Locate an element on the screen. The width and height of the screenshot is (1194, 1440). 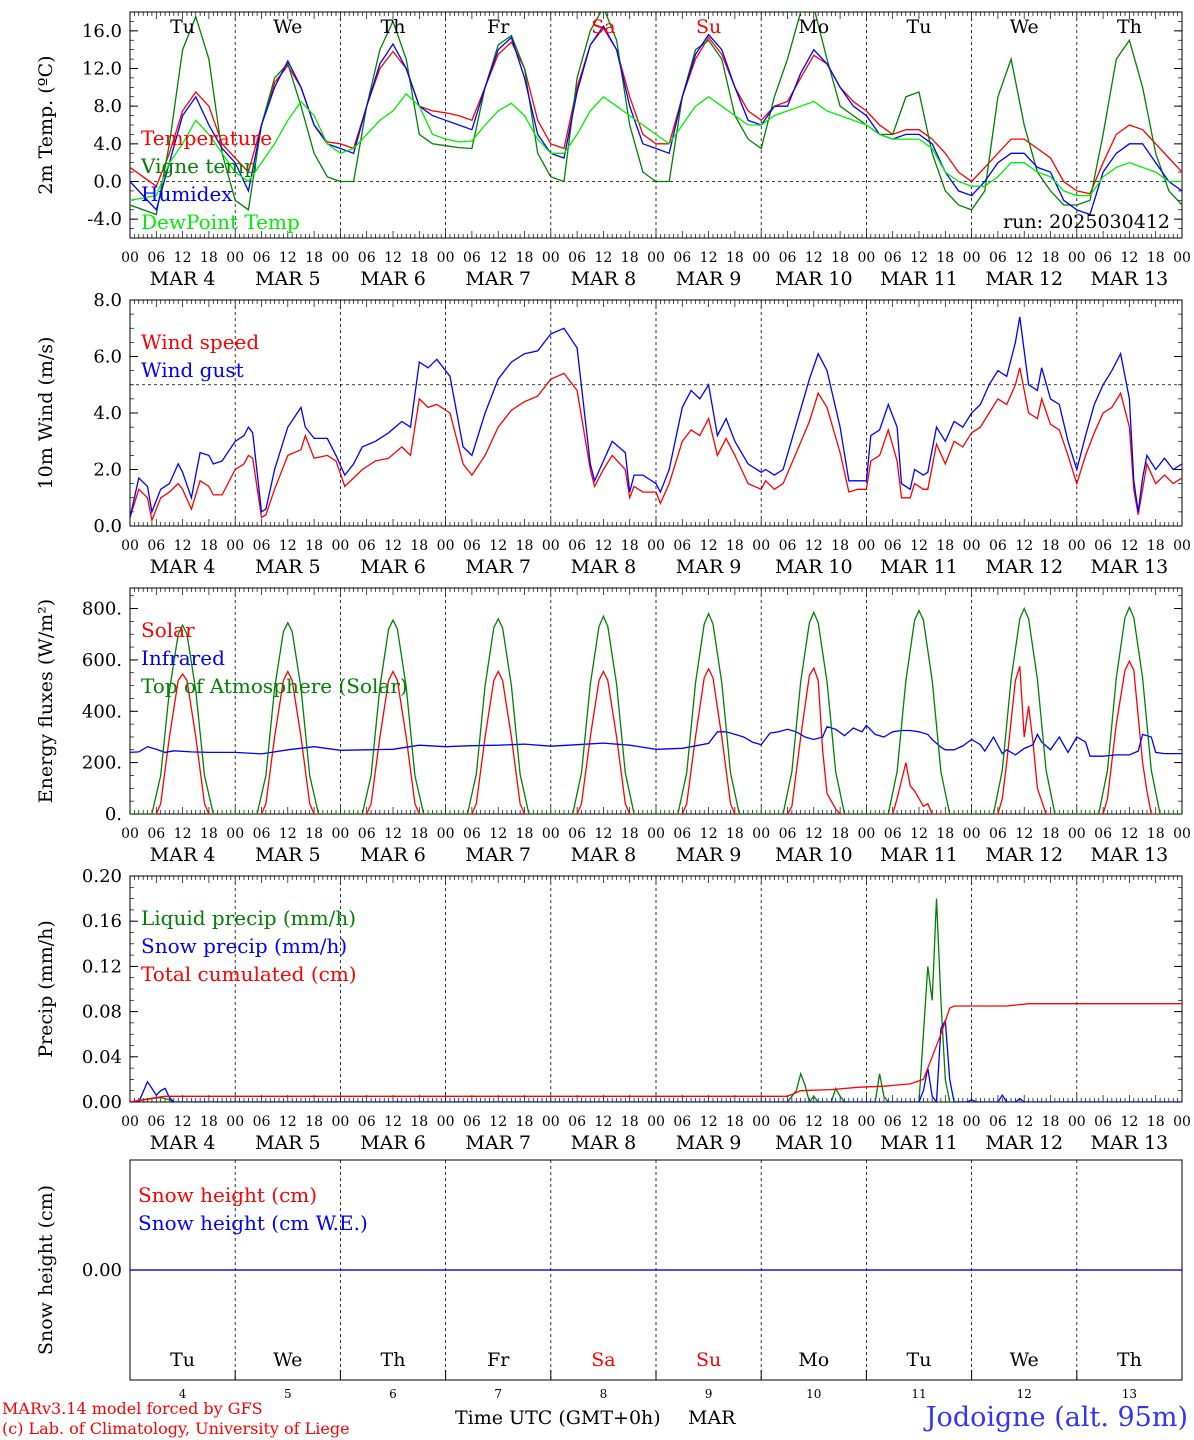
legend-entry: Snow precip (mm/h) is located at coordinates (244, 946).